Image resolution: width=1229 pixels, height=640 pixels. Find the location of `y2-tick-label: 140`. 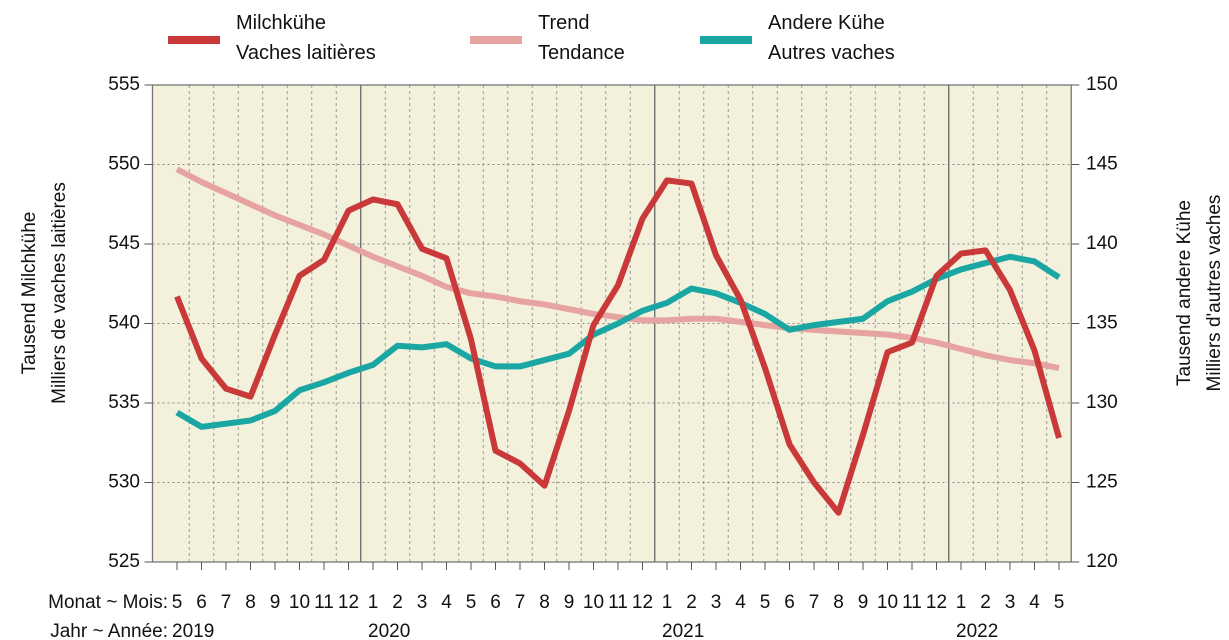

y2-tick-label: 140 is located at coordinates (1102, 243).